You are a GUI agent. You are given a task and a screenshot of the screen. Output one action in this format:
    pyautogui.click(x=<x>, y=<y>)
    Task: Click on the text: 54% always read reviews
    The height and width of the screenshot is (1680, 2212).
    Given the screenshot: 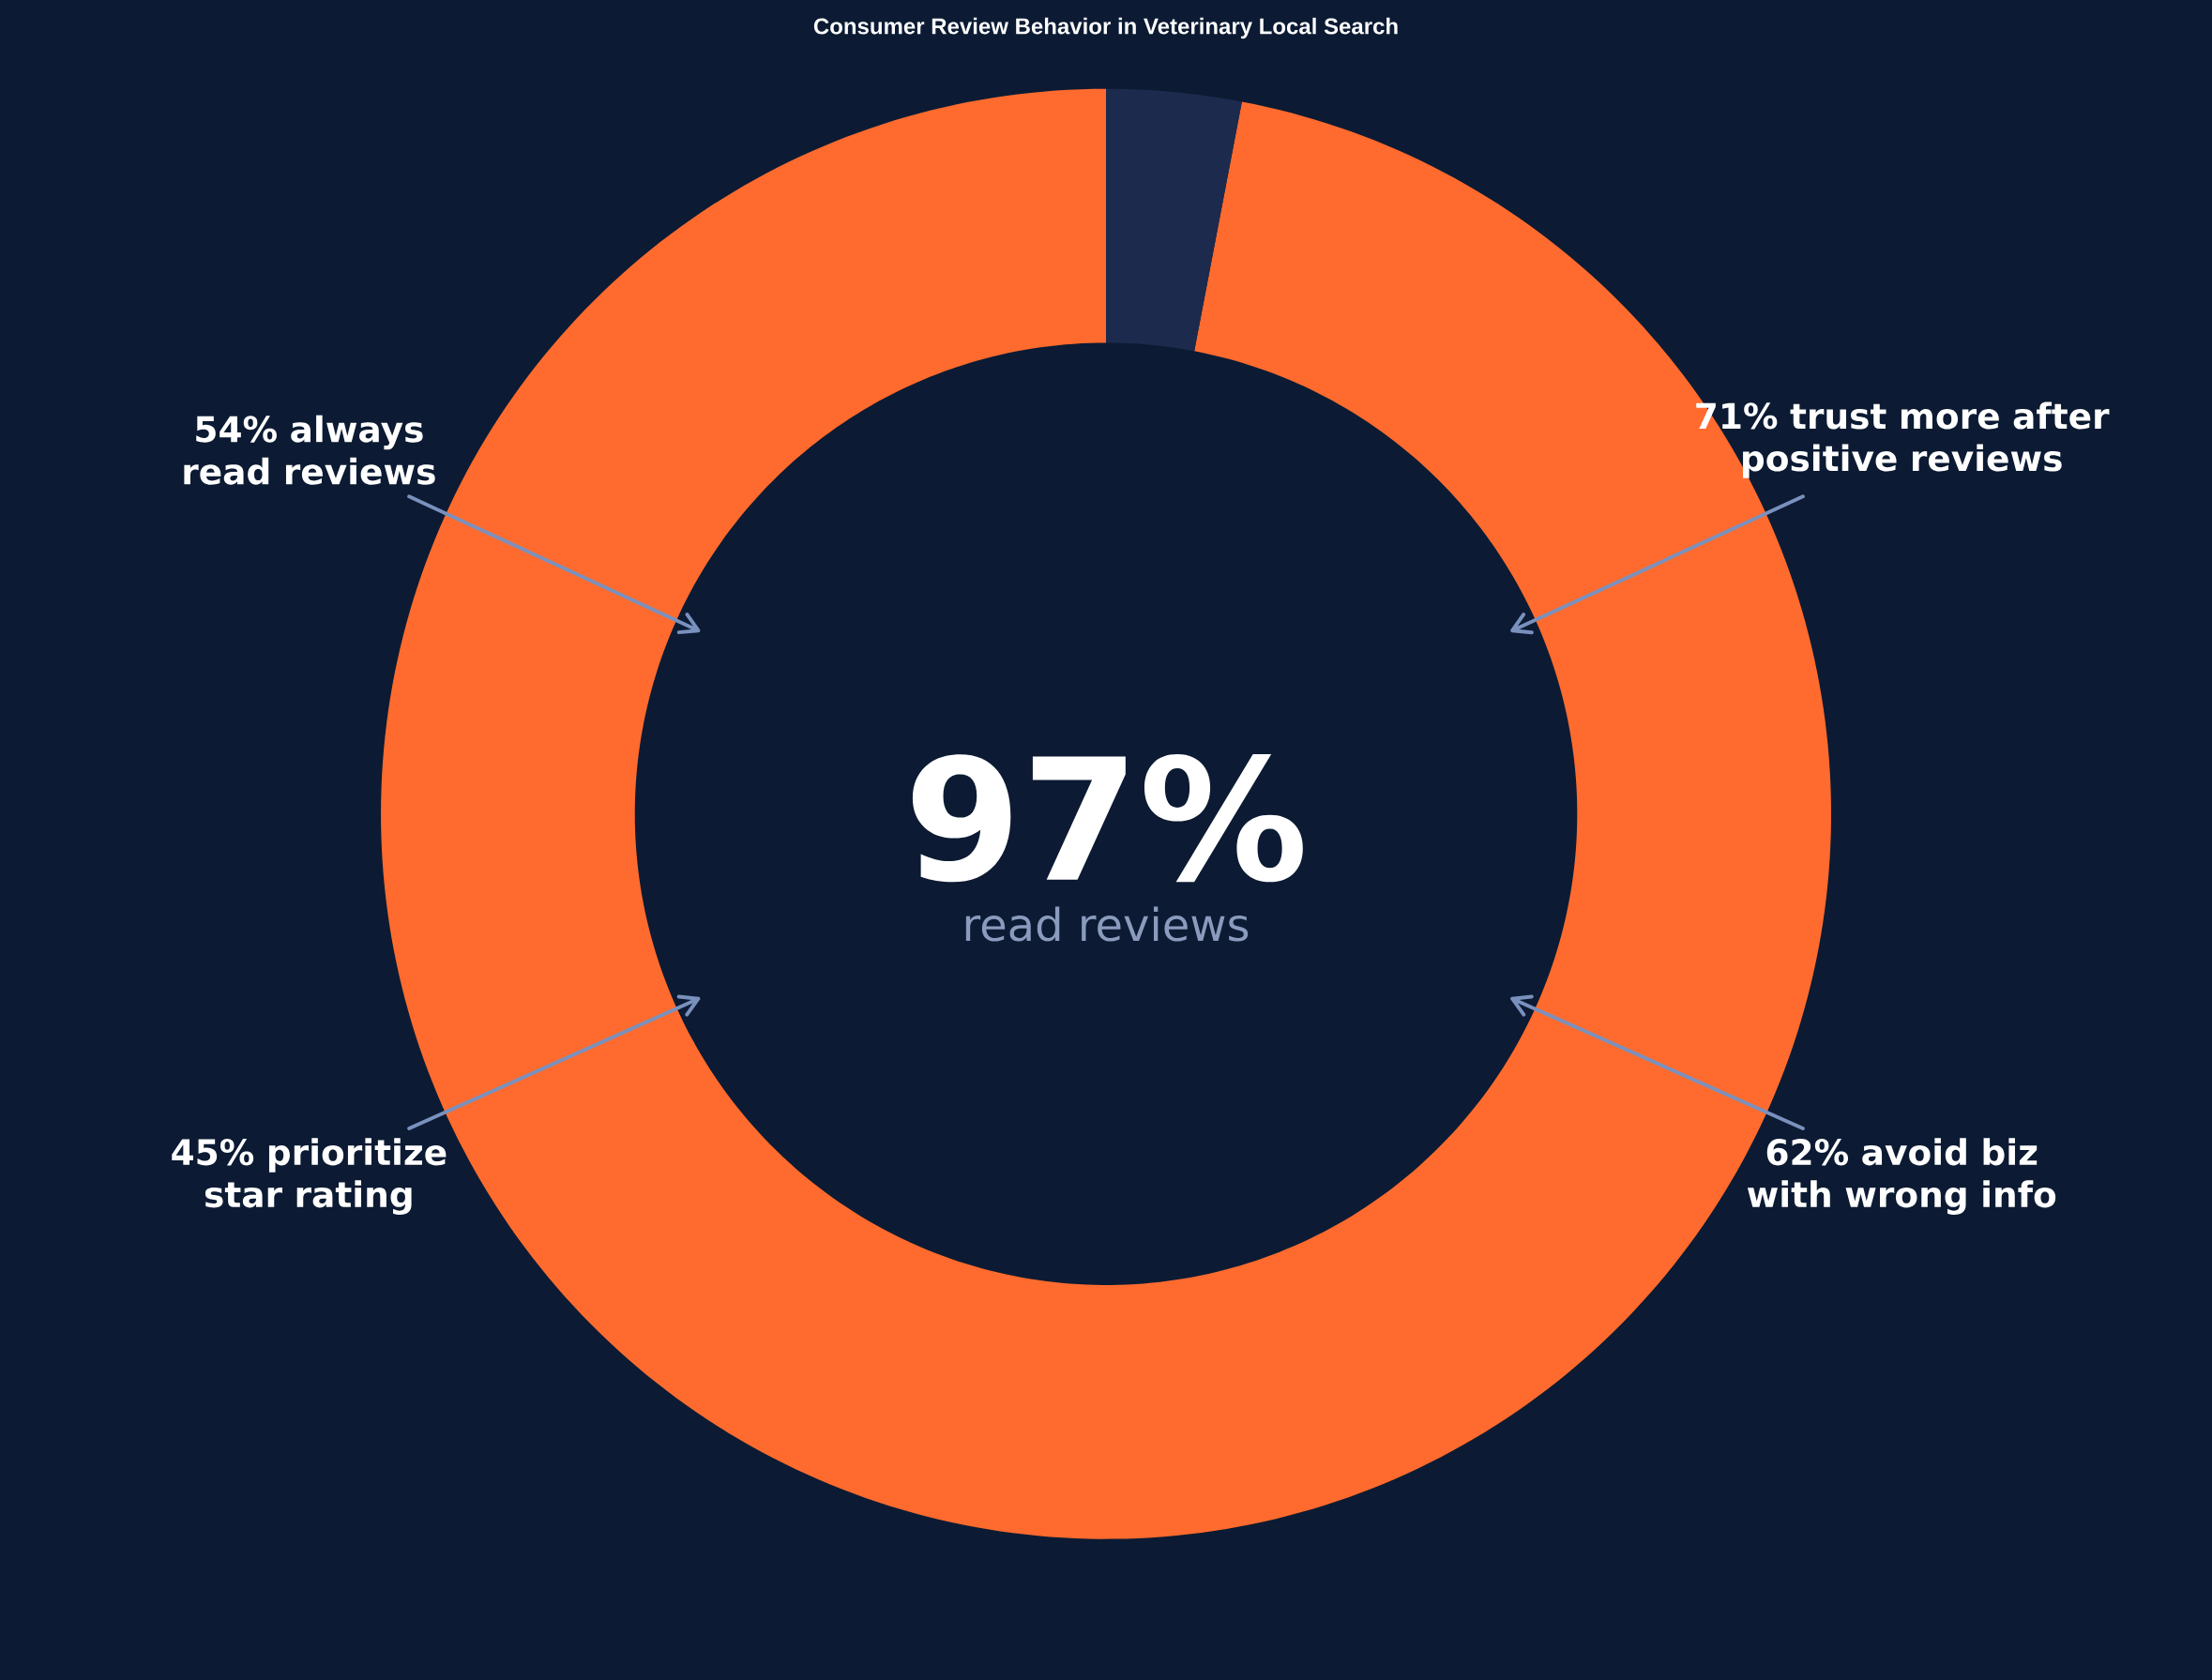 What is the action you would take?
    pyautogui.click(x=309, y=450)
    